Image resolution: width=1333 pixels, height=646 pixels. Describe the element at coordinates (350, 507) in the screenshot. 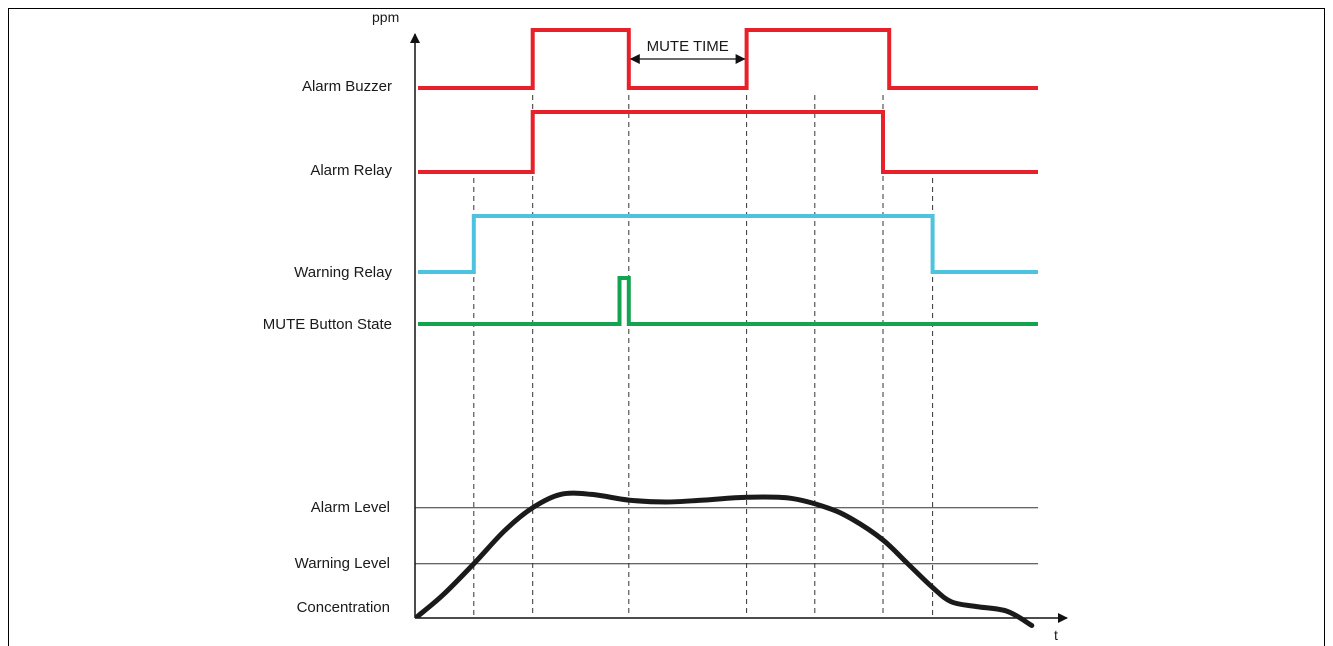

I see `label-alarm-level: Alarm Level` at that location.